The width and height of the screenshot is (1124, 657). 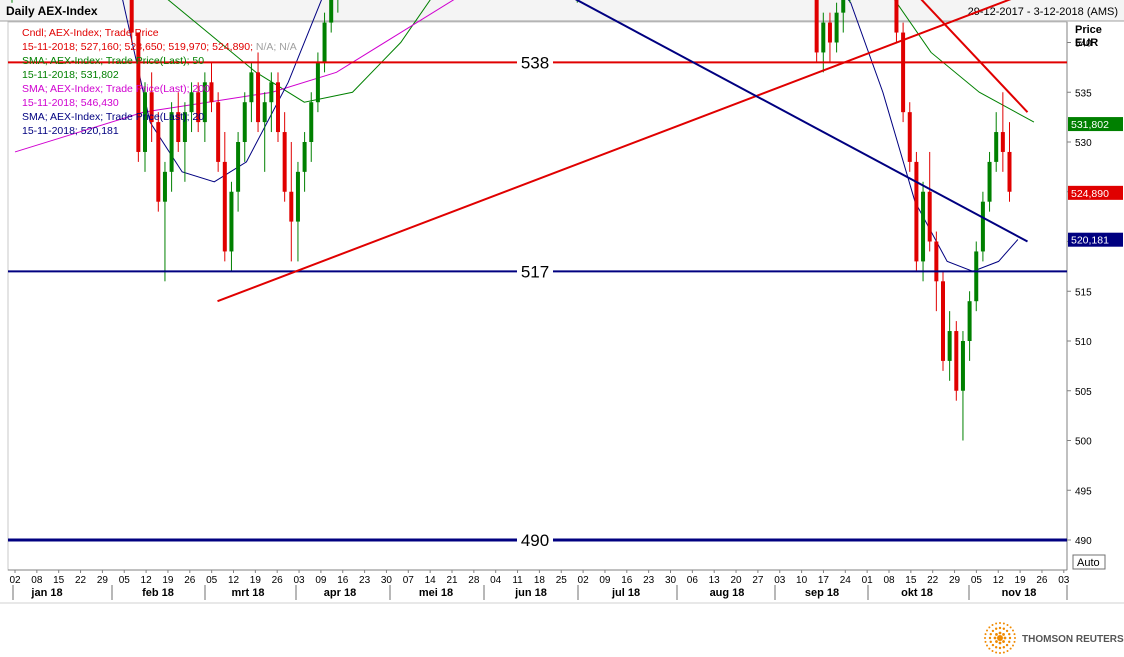 What do you see at coordinates (247, 593) in the screenshot?
I see `month-label: mrt 18` at bounding box center [247, 593].